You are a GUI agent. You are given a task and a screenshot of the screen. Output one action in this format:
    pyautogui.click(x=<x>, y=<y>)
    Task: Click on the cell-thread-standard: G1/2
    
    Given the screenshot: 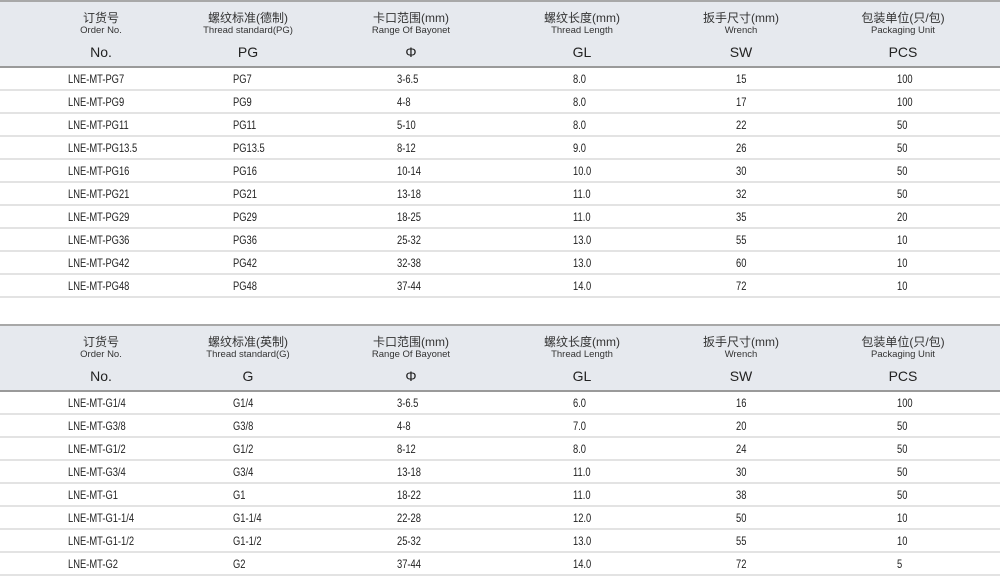 What is the action you would take?
    pyautogui.click(x=243, y=449)
    